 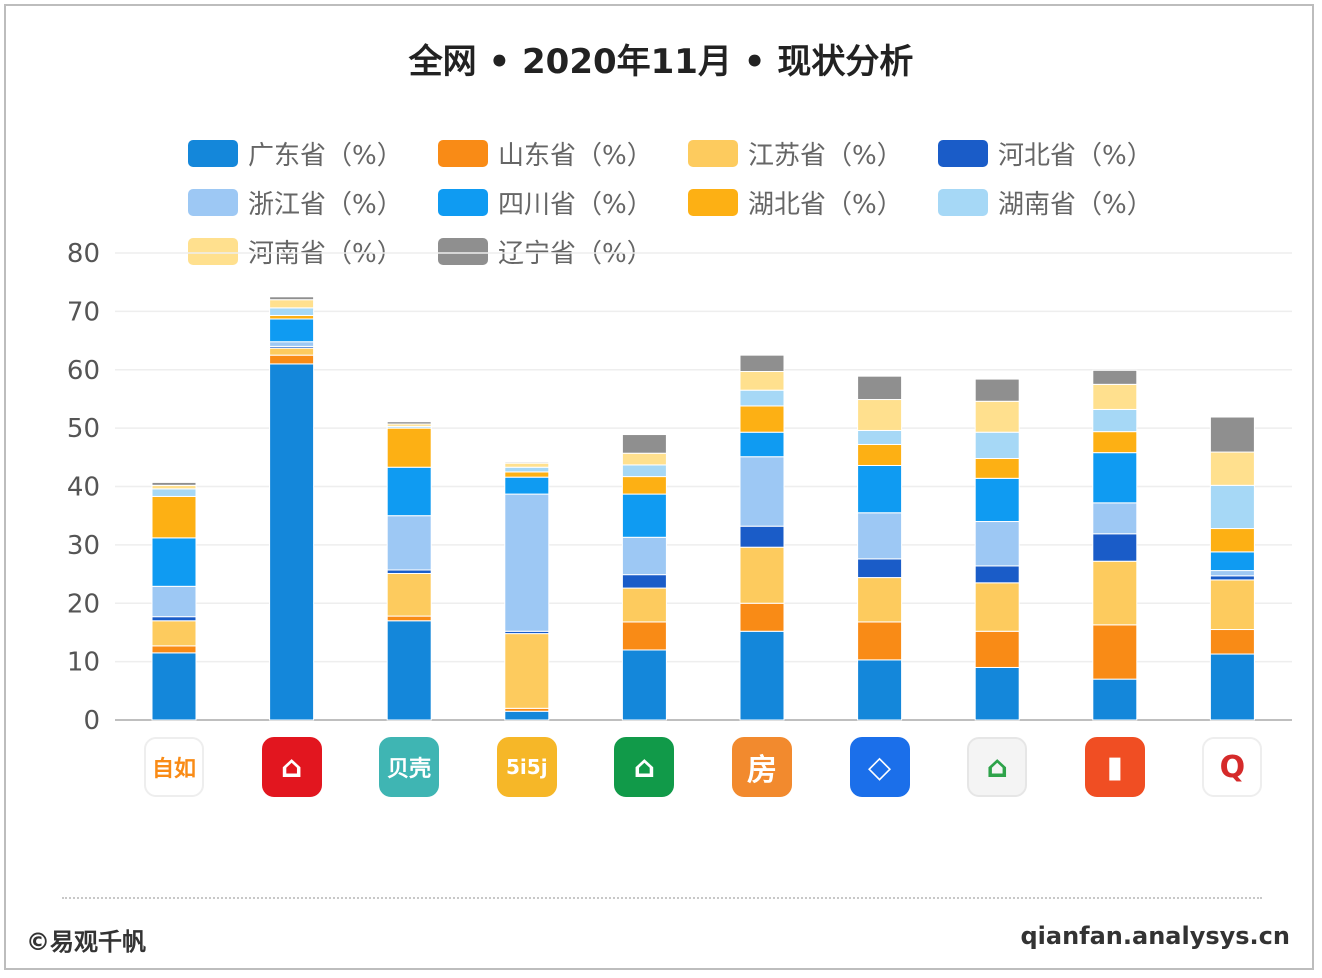 What do you see at coordinates (83, 254) in the screenshot?
I see `y-tick-label: 80` at bounding box center [83, 254].